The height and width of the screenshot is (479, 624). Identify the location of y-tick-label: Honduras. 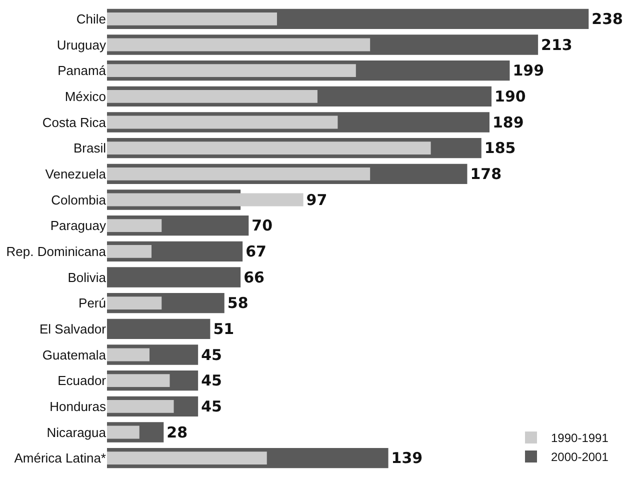
(78, 406).